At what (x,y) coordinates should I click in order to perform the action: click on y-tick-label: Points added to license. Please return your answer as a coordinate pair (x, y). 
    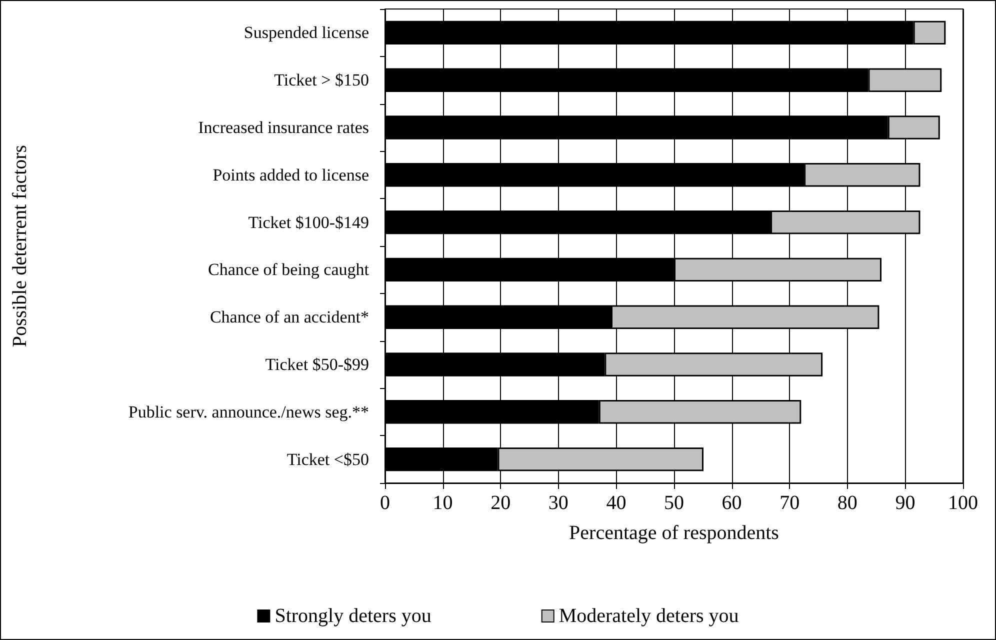
    Looking at the image, I should click on (290, 174).